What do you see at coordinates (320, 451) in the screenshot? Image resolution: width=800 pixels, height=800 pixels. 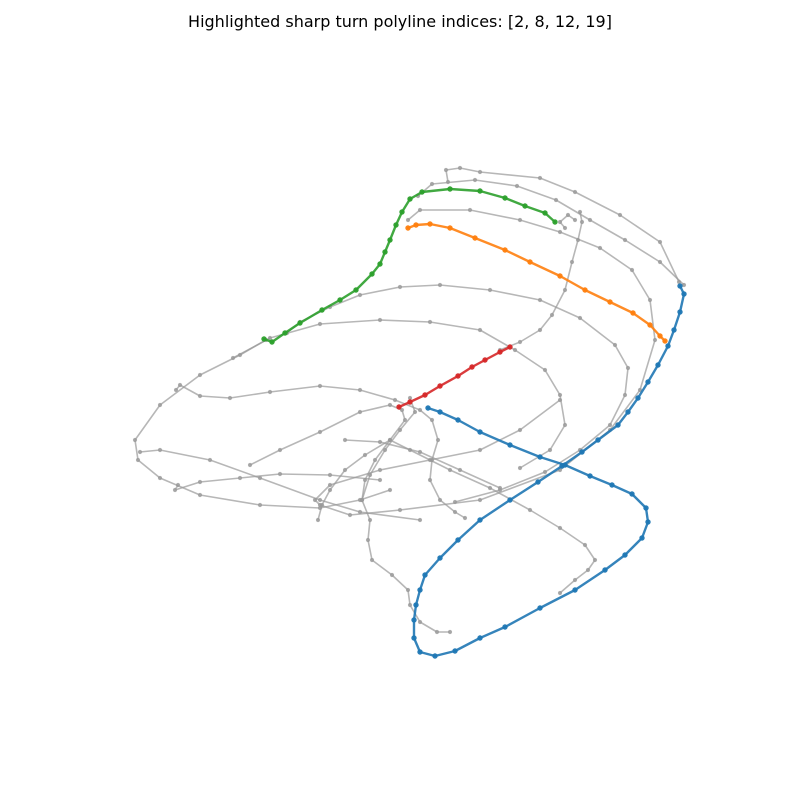 I see `polyline-6-gray` at bounding box center [320, 451].